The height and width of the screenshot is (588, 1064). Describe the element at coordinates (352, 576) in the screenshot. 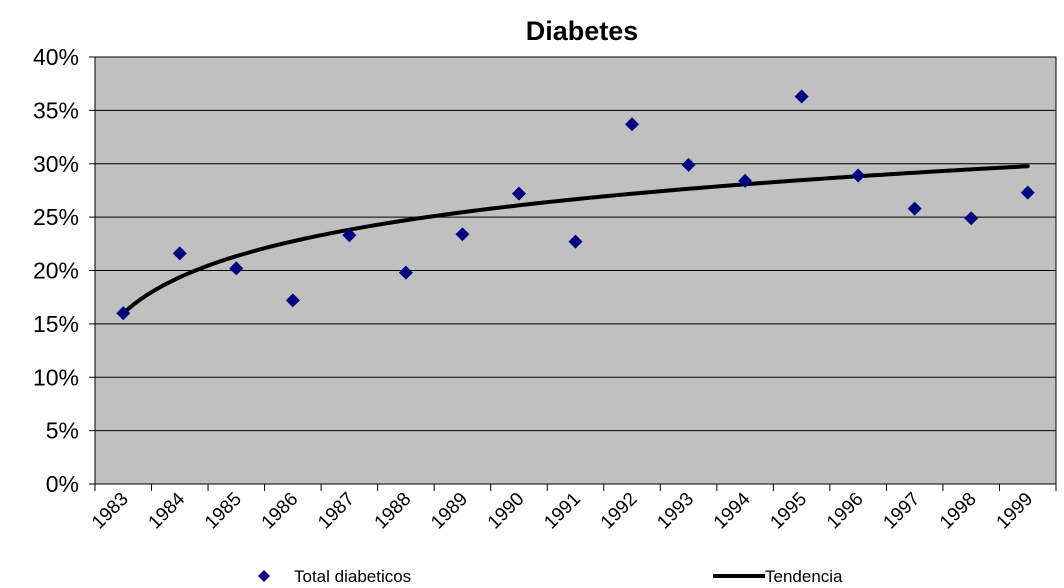

I see `legend-label-total-diabeticos: Total diabeticos` at that location.